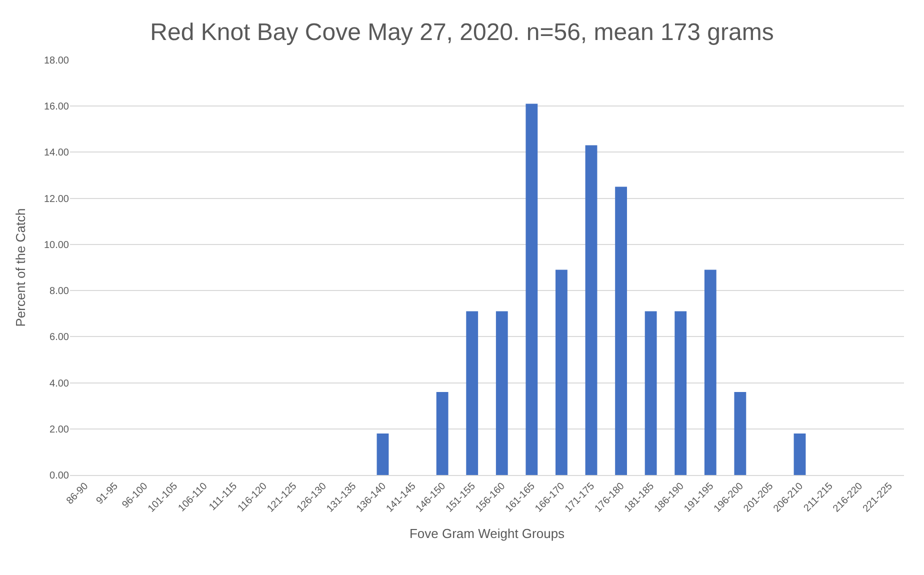 The image size is (924, 575). What do you see at coordinates (57, 199) in the screenshot?
I see `y-tick-label: 12.00` at bounding box center [57, 199].